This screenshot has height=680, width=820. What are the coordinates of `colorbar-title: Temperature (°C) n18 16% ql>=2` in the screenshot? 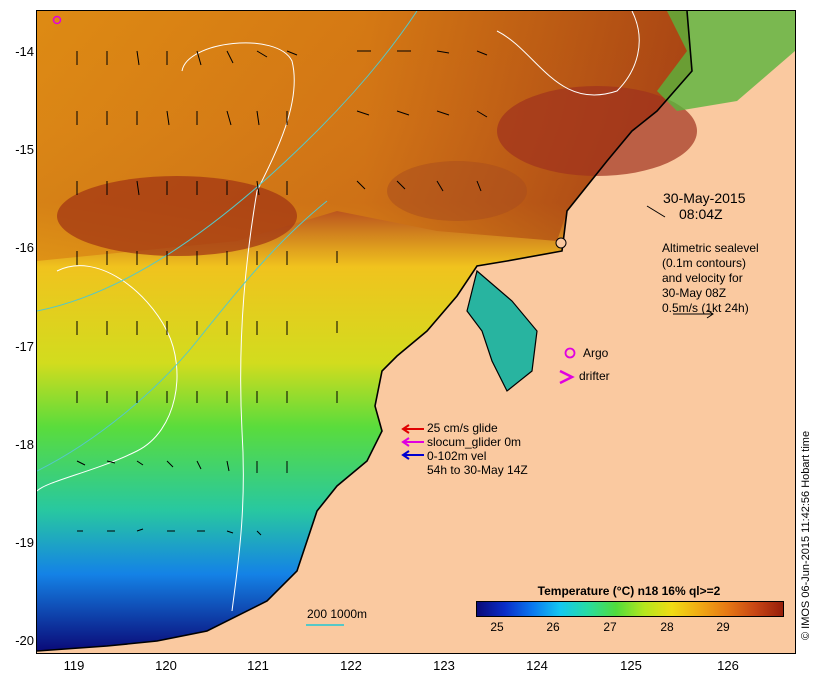 It's located at (629, 591).